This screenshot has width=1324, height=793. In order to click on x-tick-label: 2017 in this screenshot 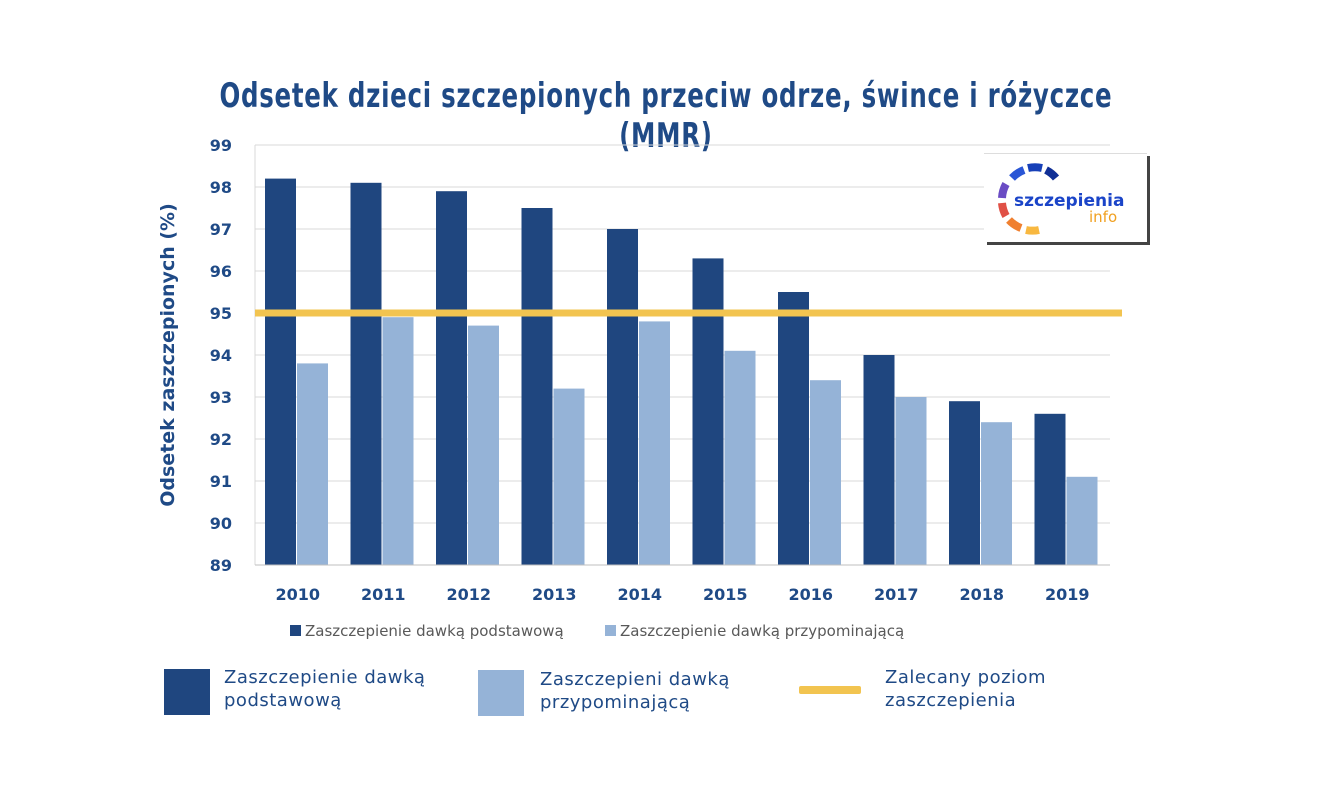, I will do `click(896, 594)`.